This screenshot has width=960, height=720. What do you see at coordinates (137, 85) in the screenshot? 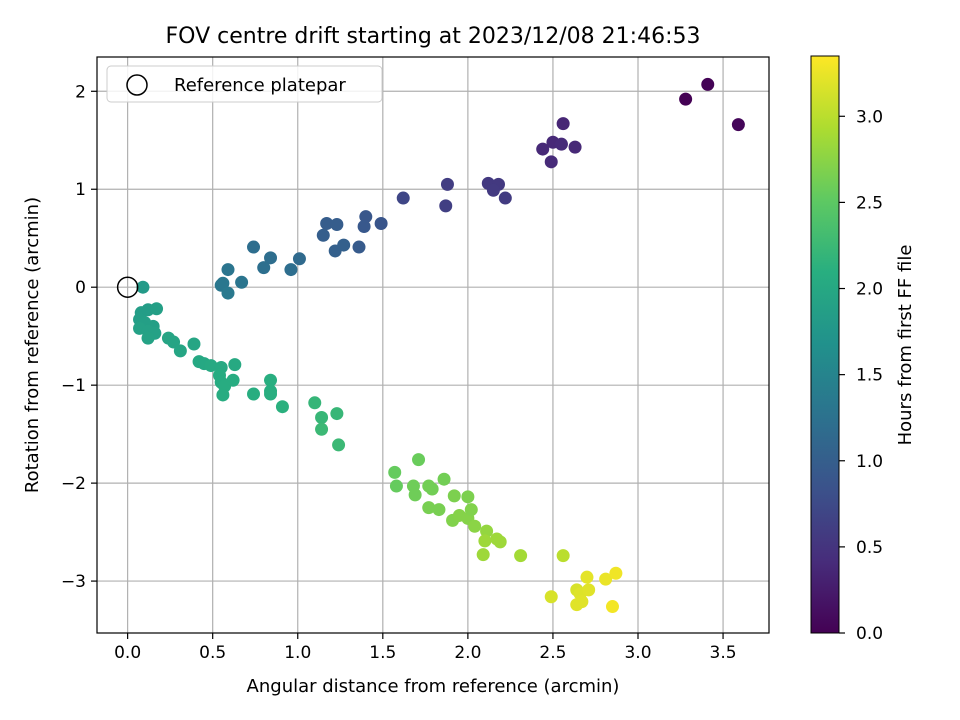
I see `legend-reference-marker` at bounding box center [137, 85].